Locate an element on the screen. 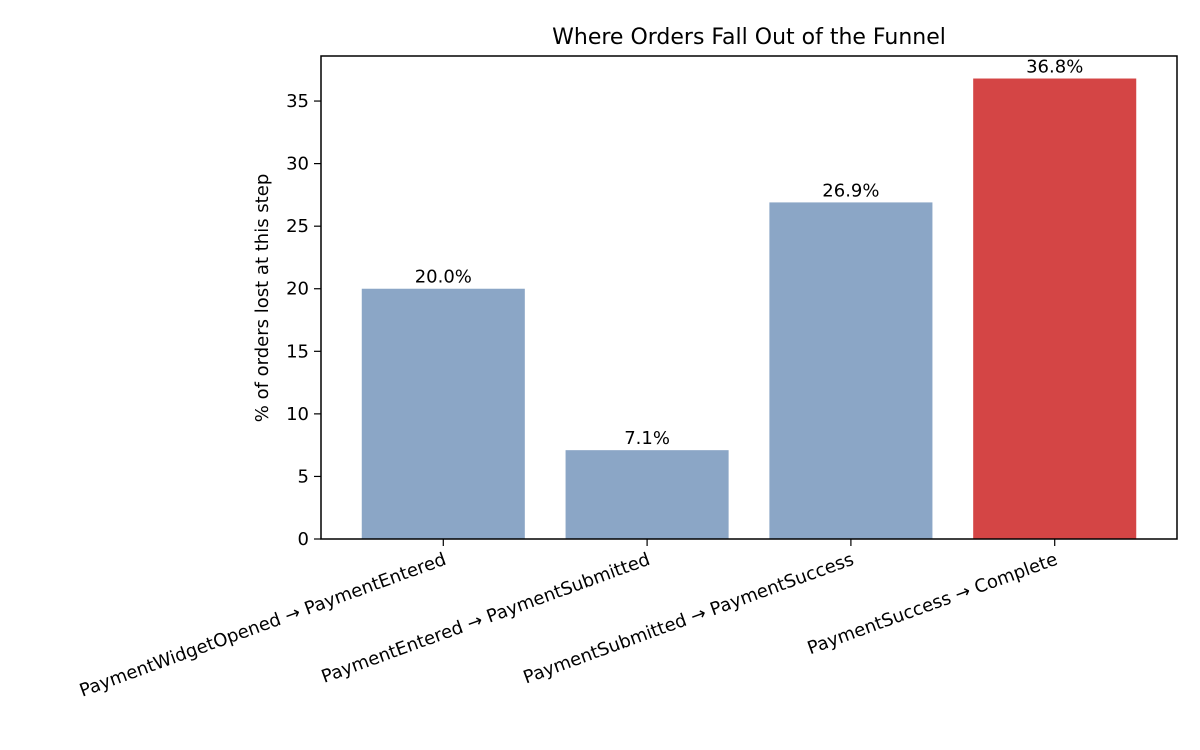 Image resolution: width=1200 pixels, height=750 pixels. bar-value-label: 7.1% is located at coordinates (647, 438).